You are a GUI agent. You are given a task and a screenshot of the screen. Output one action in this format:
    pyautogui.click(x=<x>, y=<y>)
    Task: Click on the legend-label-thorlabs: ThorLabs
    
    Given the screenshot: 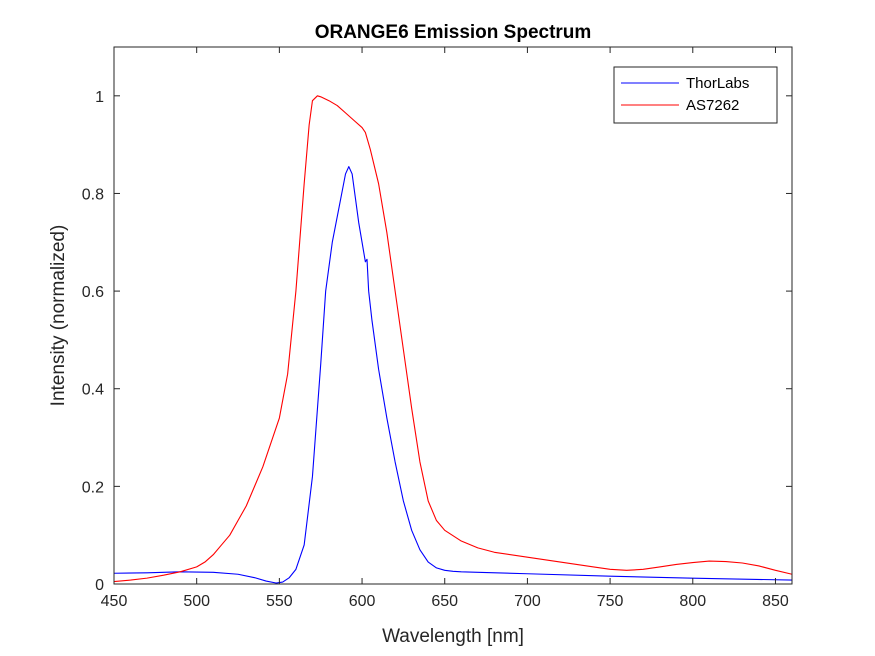 What is the action you would take?
    pyautogui.click(x=717, y=83)
    